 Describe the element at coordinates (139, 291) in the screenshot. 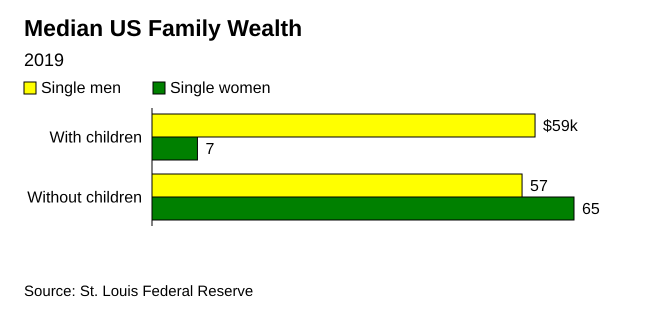

I see `source-note: Source: St. Louis Federal Reserve` at that location.